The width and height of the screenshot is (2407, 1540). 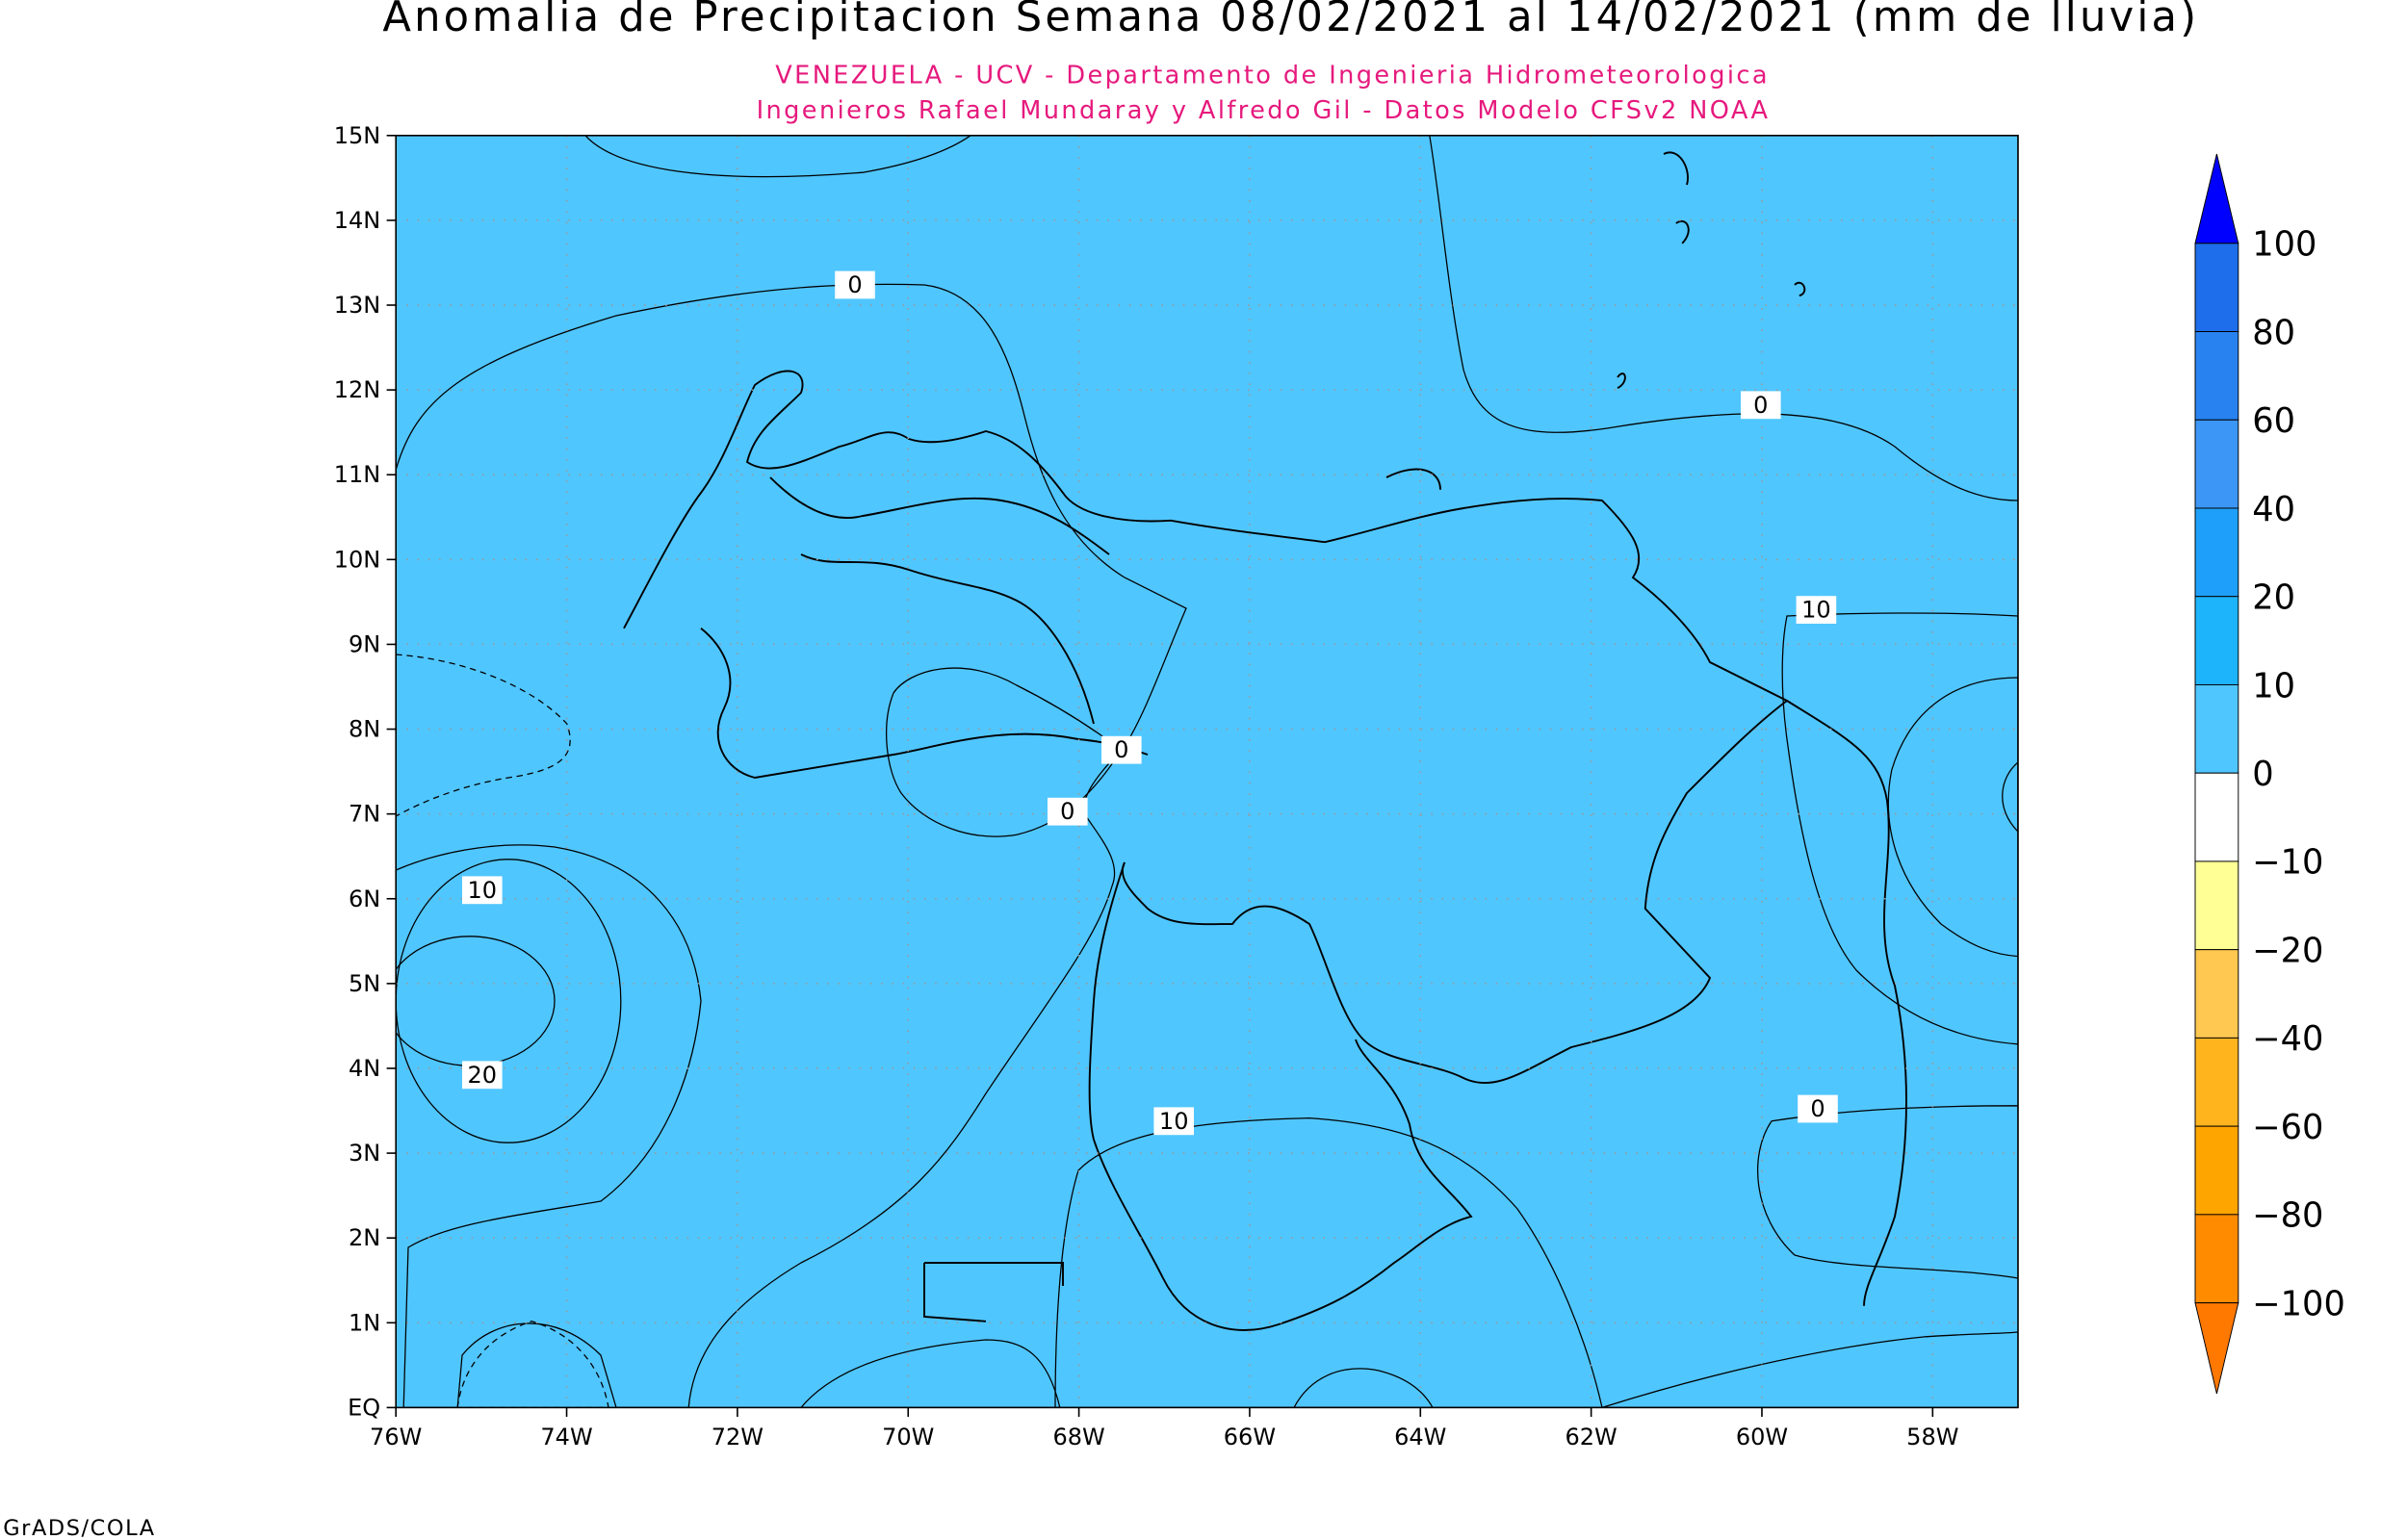 What do you see at coordinates (738, 1437) in the screenshot?
I see `lon-label: 72W` at bounding box center [738, 1437].